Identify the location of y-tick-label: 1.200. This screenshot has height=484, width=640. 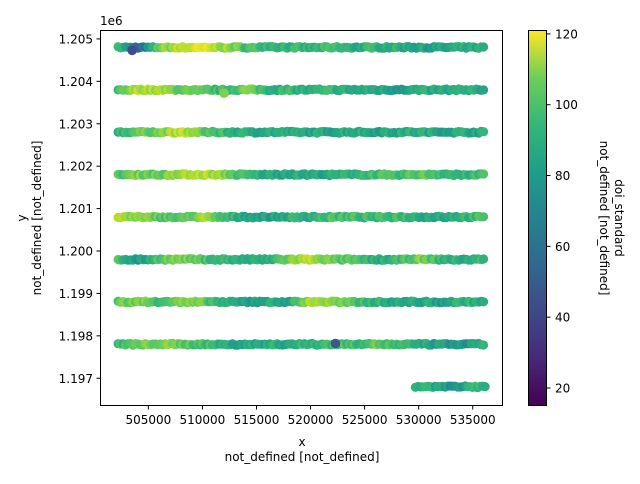
(76, 252).